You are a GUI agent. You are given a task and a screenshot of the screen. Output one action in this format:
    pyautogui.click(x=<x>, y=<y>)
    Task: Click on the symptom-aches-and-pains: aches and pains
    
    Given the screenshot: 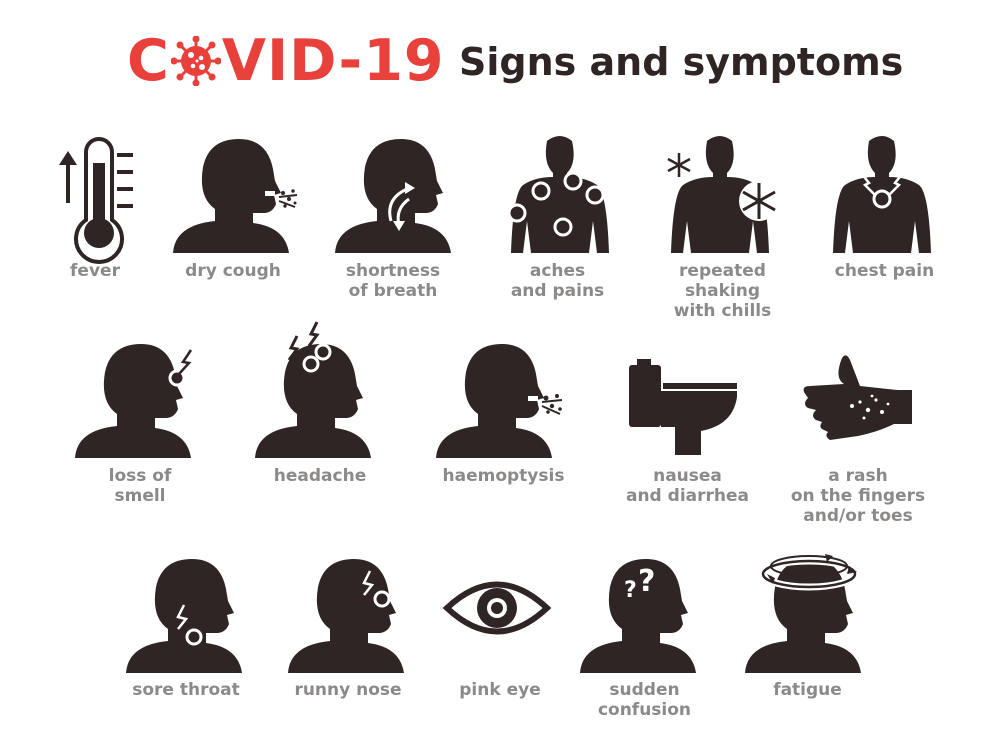 What is the action you would take?
    pyautogui.click(x=560, y=218)
    